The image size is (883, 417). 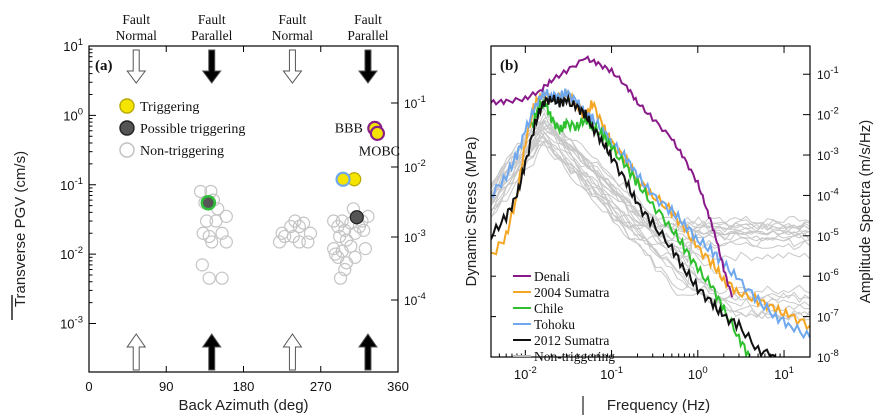 I want to click on legend-label: Tohoku, so click(x=554, y=324).